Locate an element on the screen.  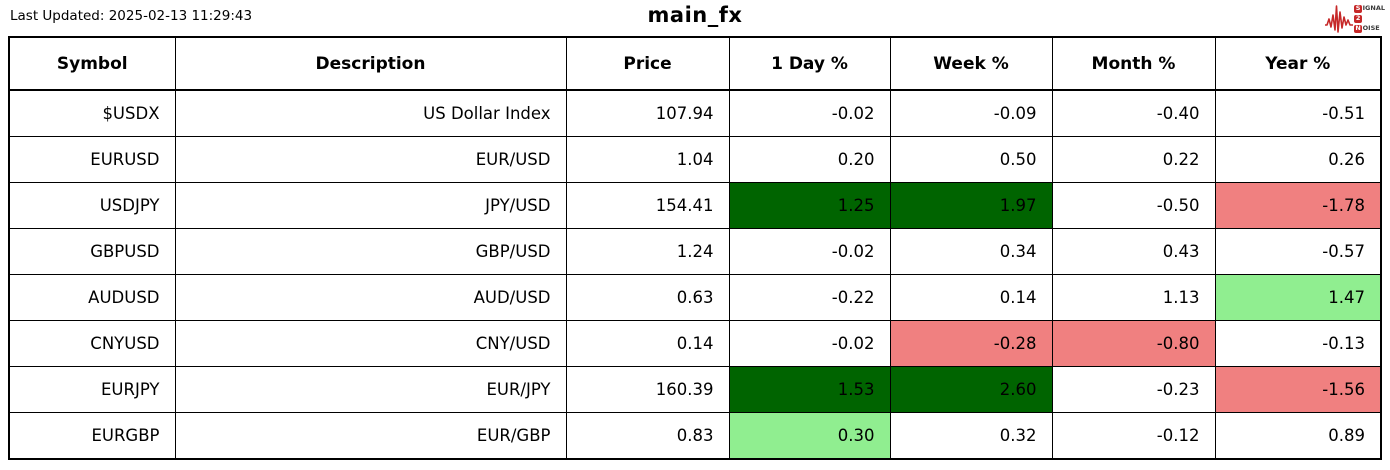
cell-day-pct: 1.53 is located at coordinates (809, 390).